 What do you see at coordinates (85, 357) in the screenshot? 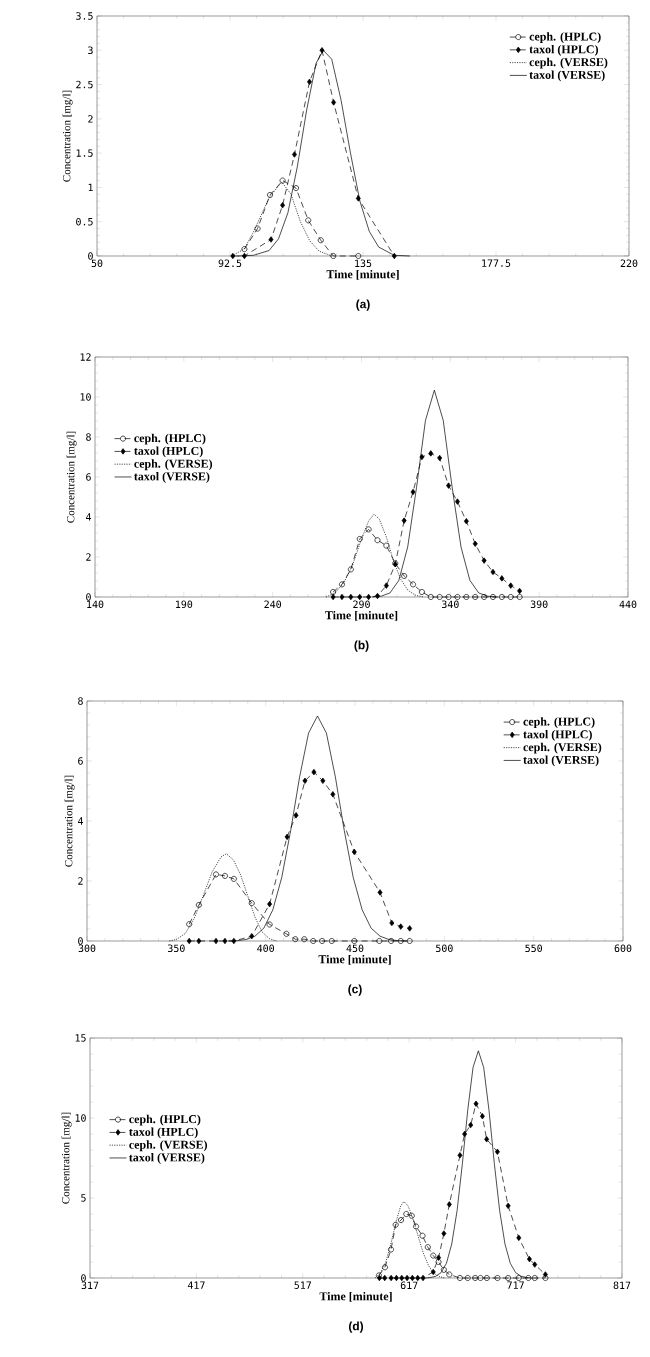
I see `y-tick-label: 12` at bounding box center [85, 357].